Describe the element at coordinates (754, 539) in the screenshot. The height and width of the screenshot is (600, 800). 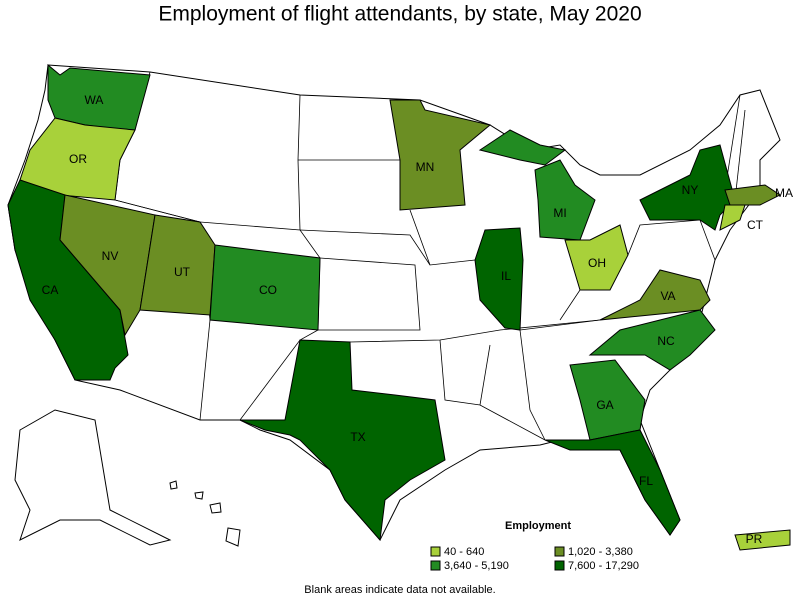
I see `state-label: PR` at that location.